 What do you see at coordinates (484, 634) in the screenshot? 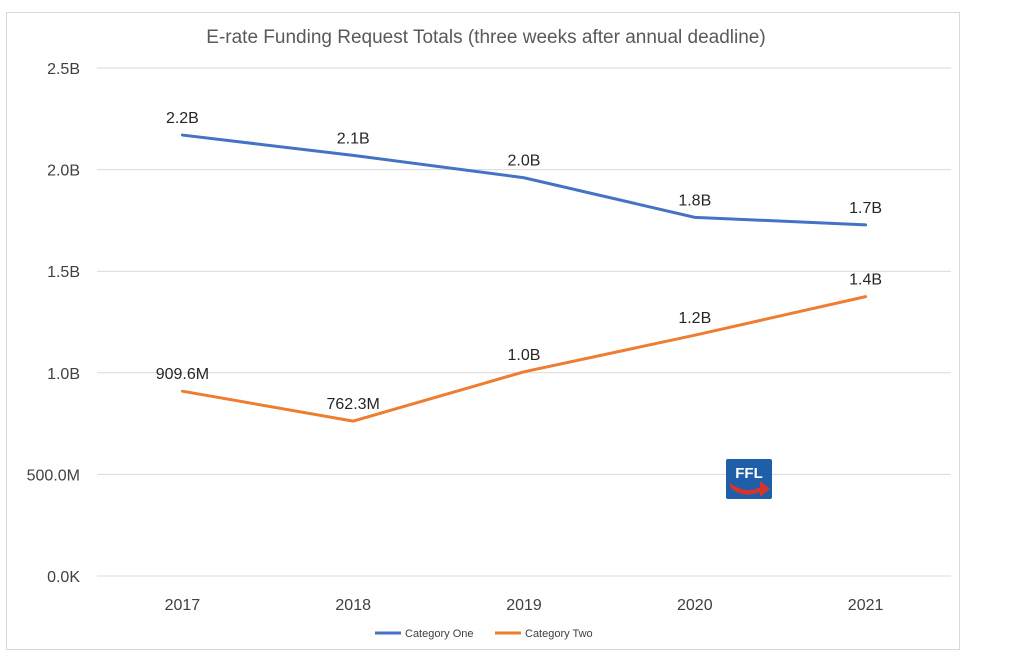
I see `legend: Category One Category Two` at bounding box center [484, 634].